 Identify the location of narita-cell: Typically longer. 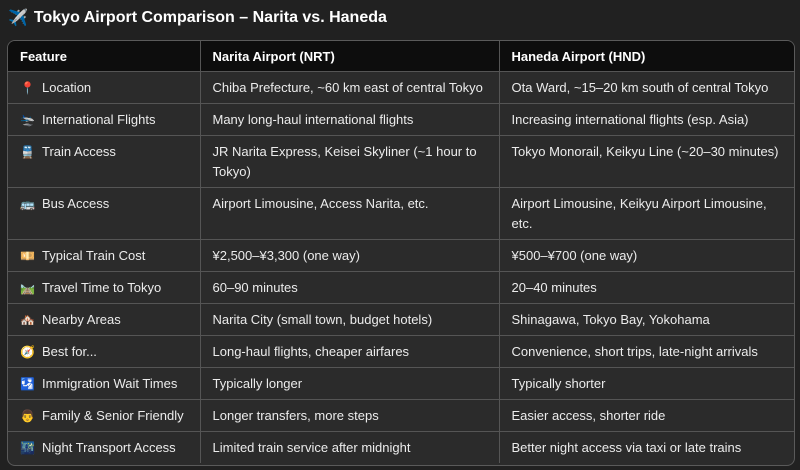
(349, 383).